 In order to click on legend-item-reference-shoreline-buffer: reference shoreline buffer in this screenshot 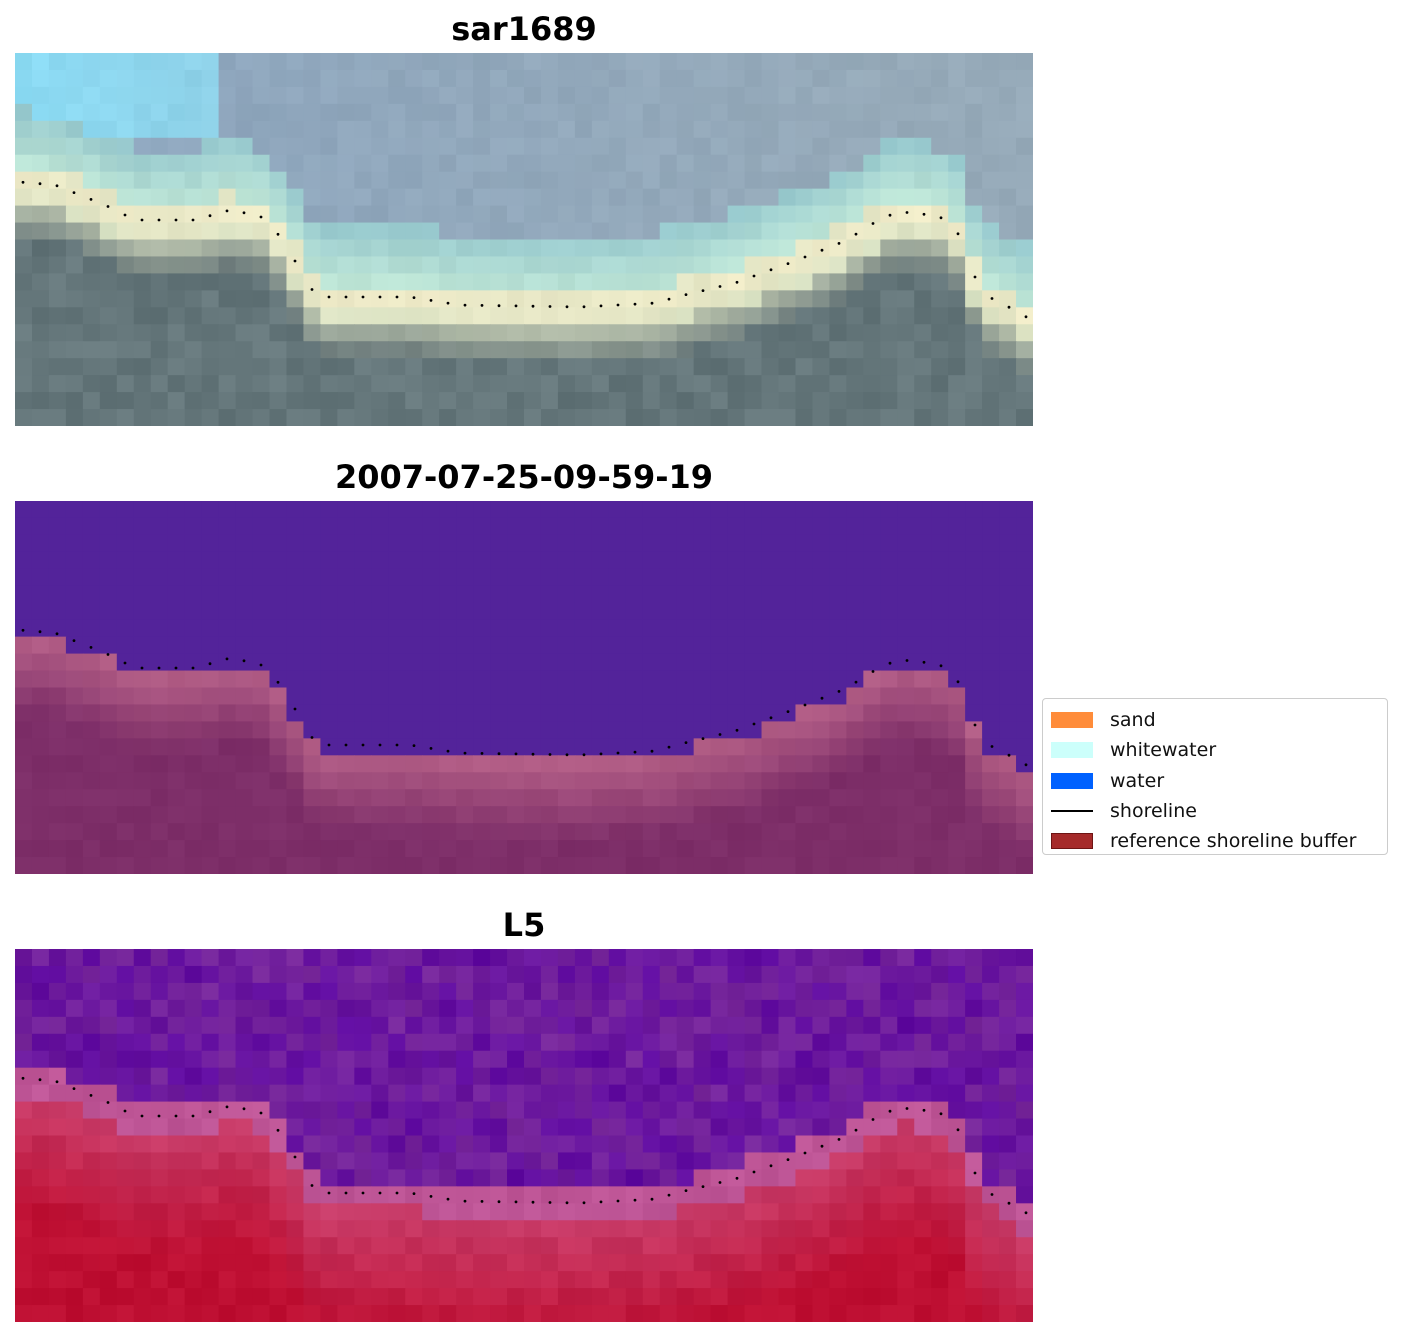, I will do `click(1215, 841)`.